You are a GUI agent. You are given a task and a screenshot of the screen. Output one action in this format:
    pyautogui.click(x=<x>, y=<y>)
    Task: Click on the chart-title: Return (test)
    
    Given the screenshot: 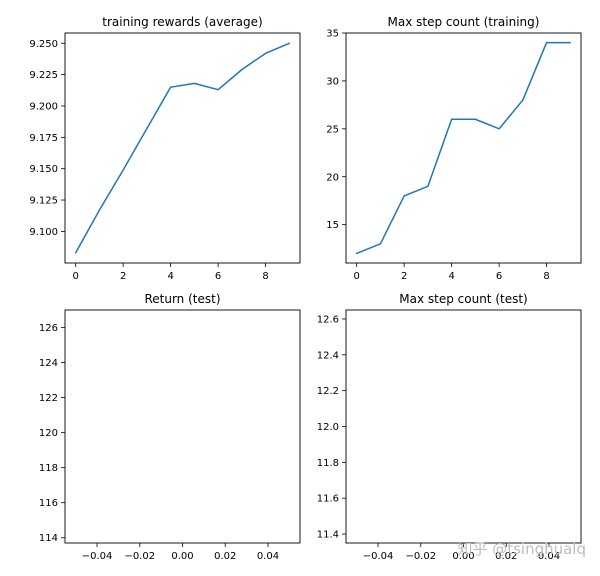 What is the action you would take?
    pyautogui.click(x=182, y=299)
    